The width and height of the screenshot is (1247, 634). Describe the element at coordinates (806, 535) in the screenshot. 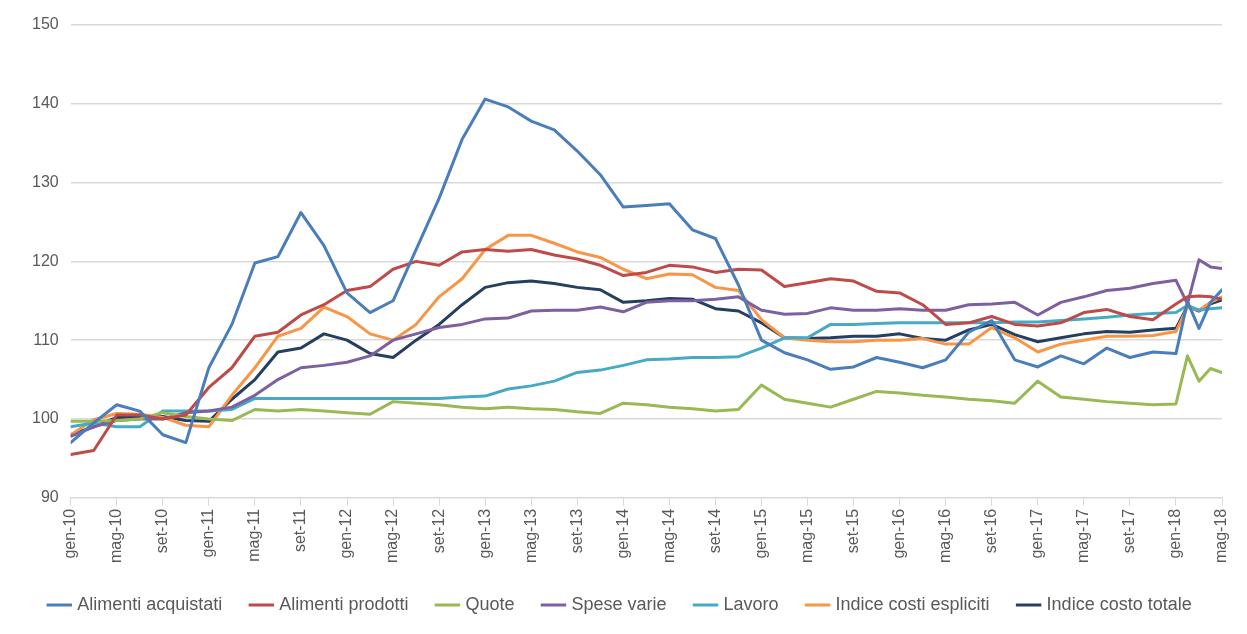

I see `x-tick-label: mag-15` at that location.